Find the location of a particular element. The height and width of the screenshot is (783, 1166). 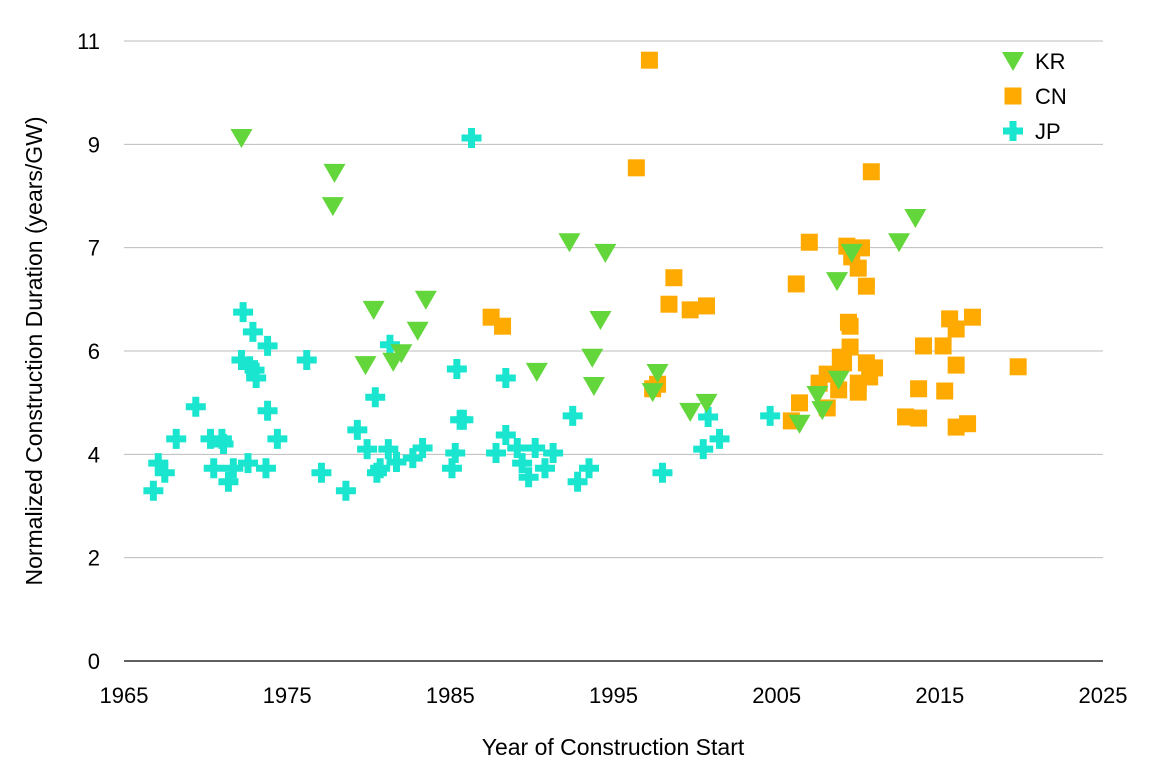

y-tick-label: 0 is located at coordinates (94, 661).